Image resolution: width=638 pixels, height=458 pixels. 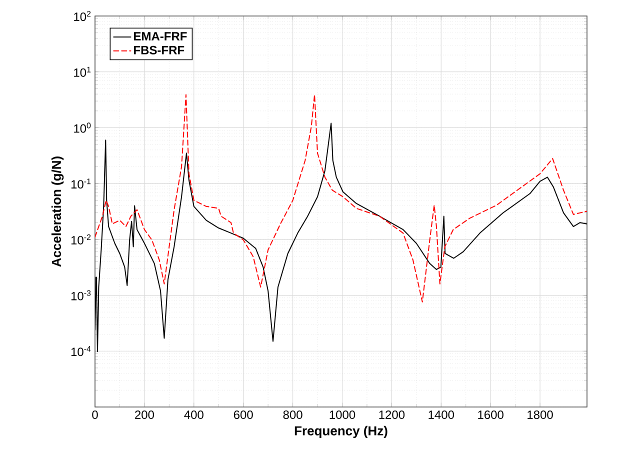 What do you see at coordinates (243, 415) in the screenshot?
I see `x-tick-label: 600` at bounding box center [243, 415].